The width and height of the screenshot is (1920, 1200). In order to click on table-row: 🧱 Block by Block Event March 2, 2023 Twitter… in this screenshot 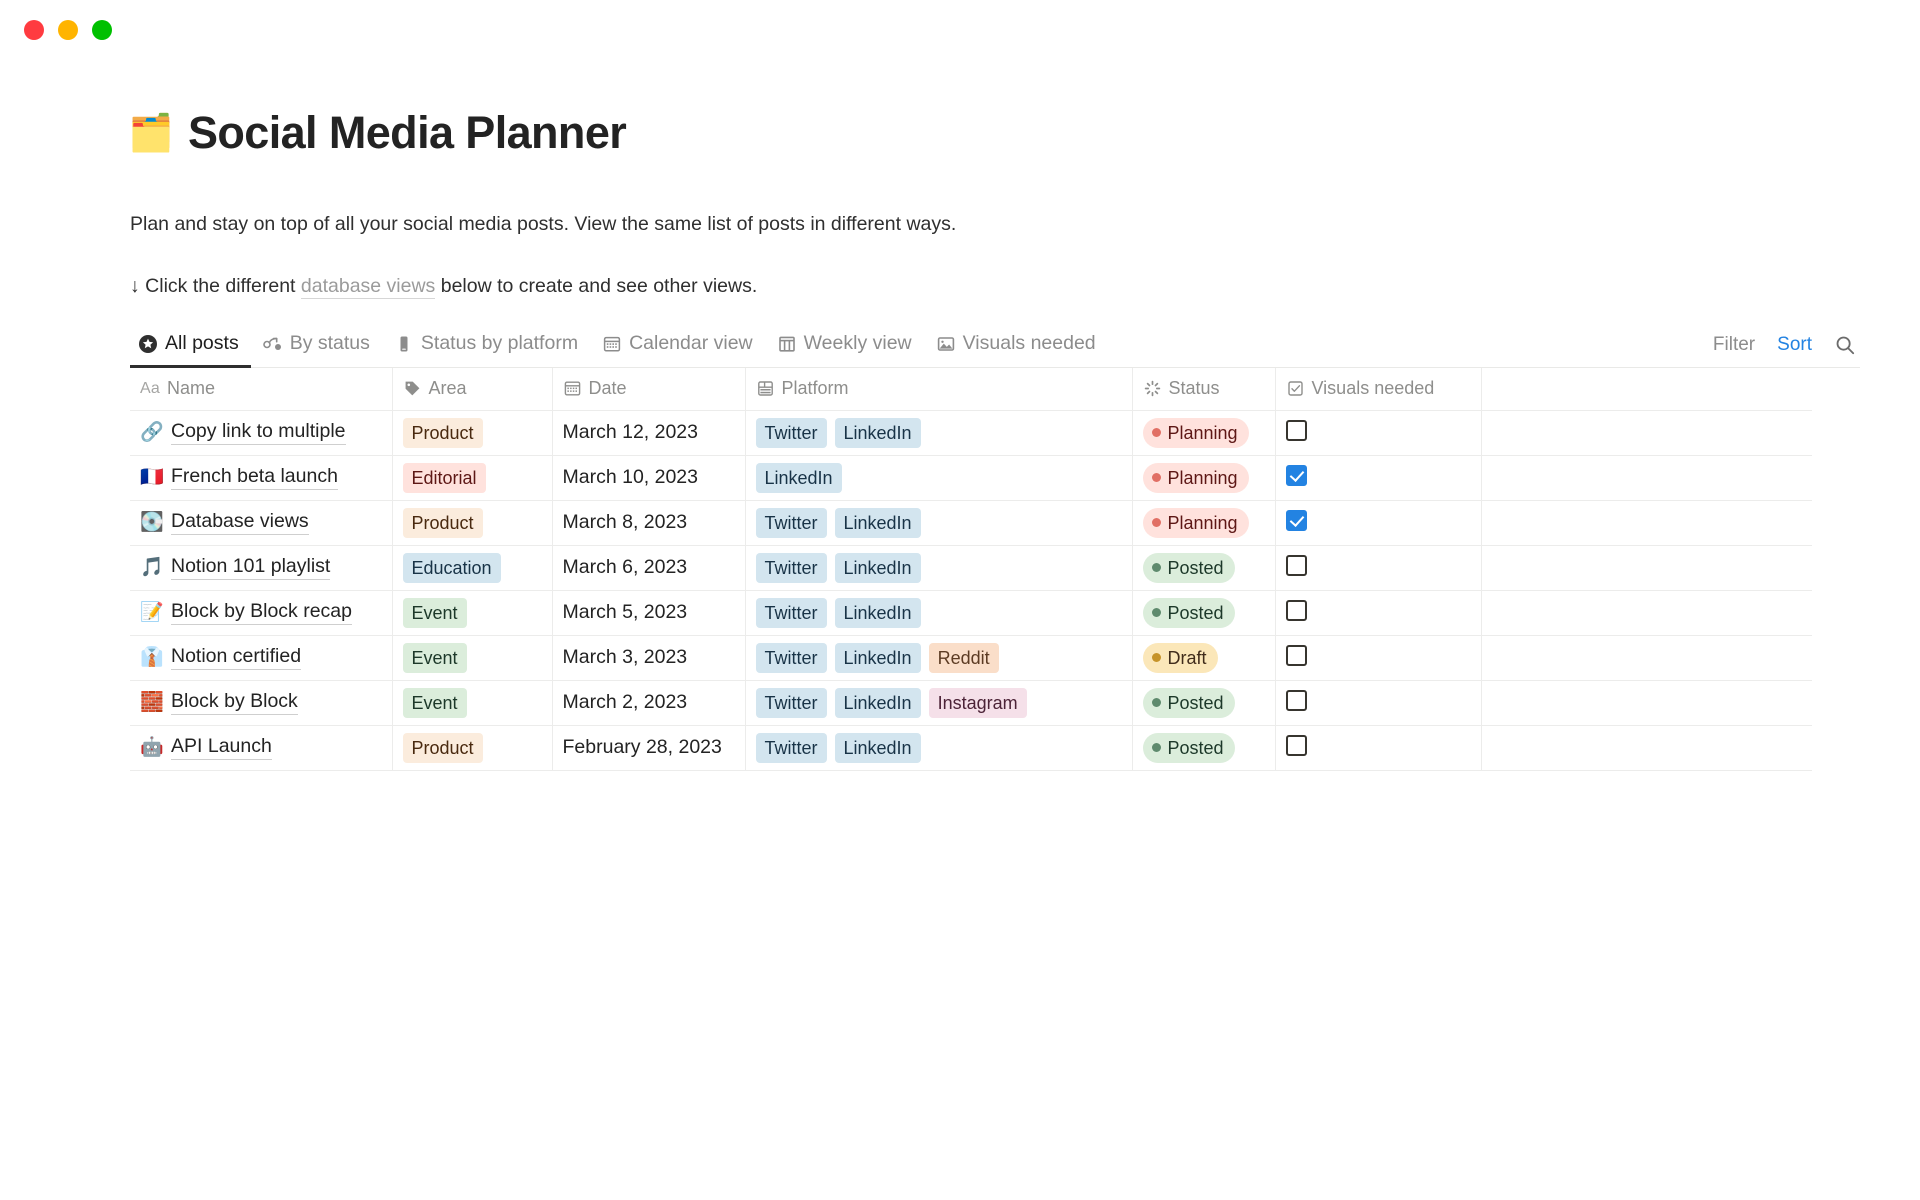, I will do `click(971, 703)`.